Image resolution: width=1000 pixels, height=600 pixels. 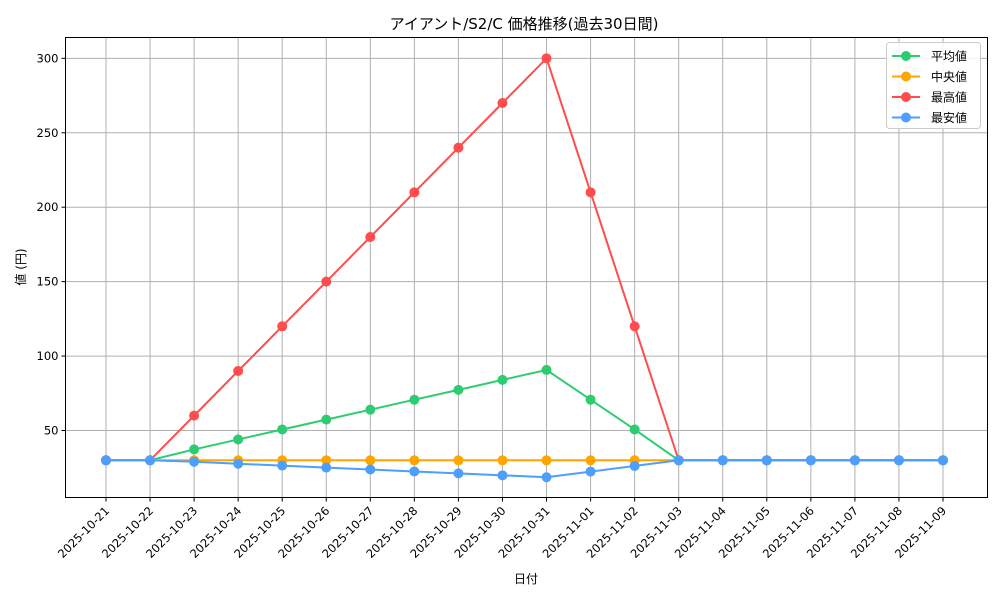 I want to click on y-tick-label: 100, so click(x=48, y=356).